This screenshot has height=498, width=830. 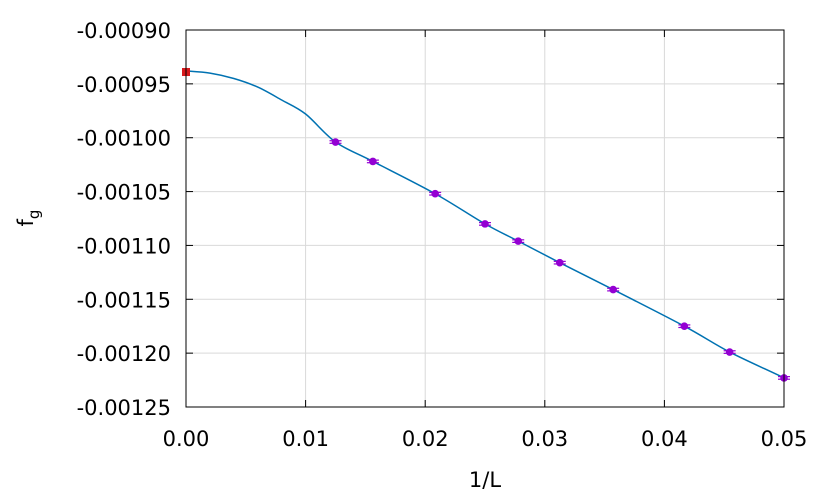 What do you see at coordinates (186, 439) in the screenshot?
I see `x-tick-label: 0.00` at bounding box center [186, 439].